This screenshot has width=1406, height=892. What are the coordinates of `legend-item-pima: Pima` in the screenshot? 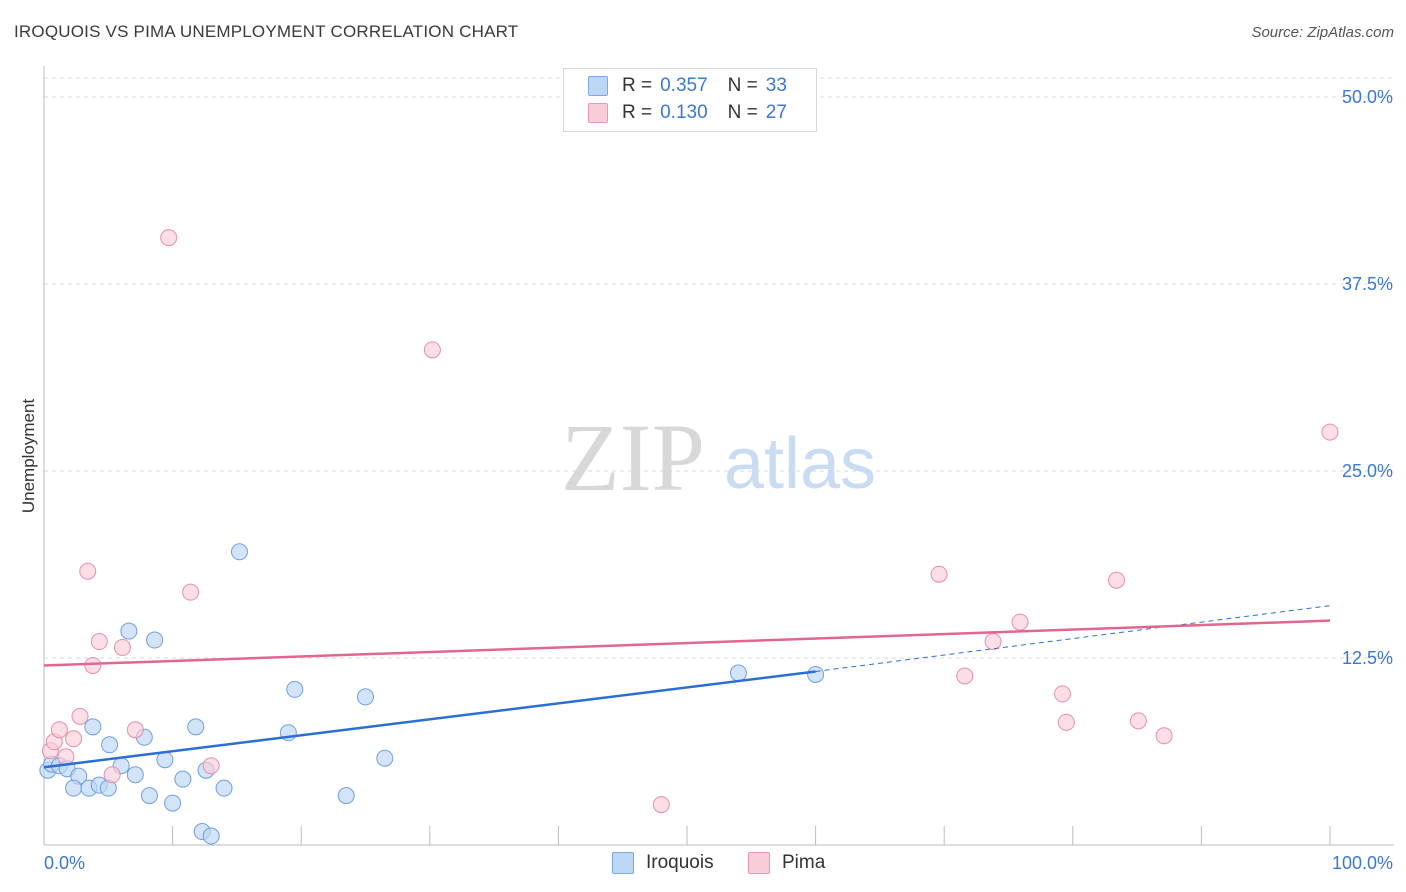 It's located at (786, 863).